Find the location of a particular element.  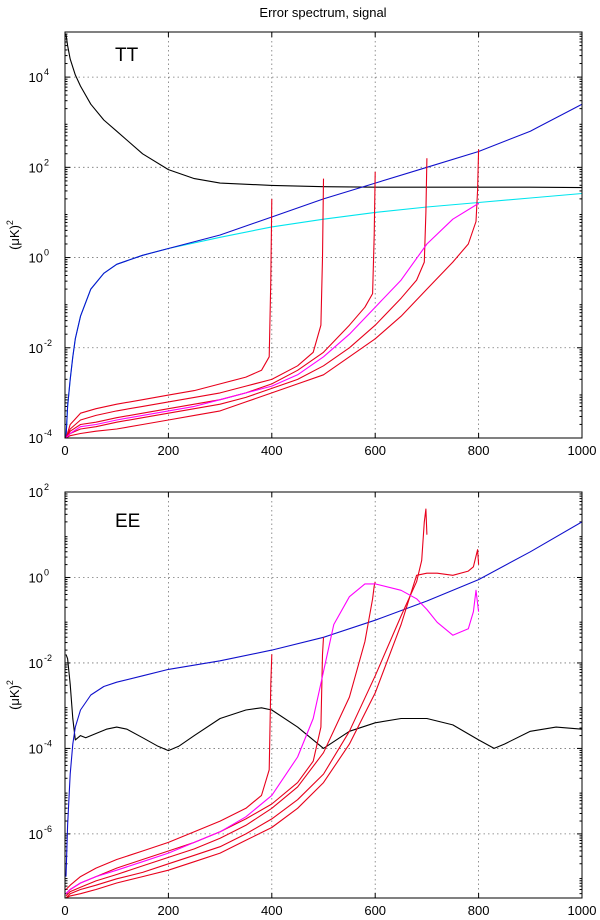

figure-title: Error spectrum, signal is located at coordinates (322, 12).